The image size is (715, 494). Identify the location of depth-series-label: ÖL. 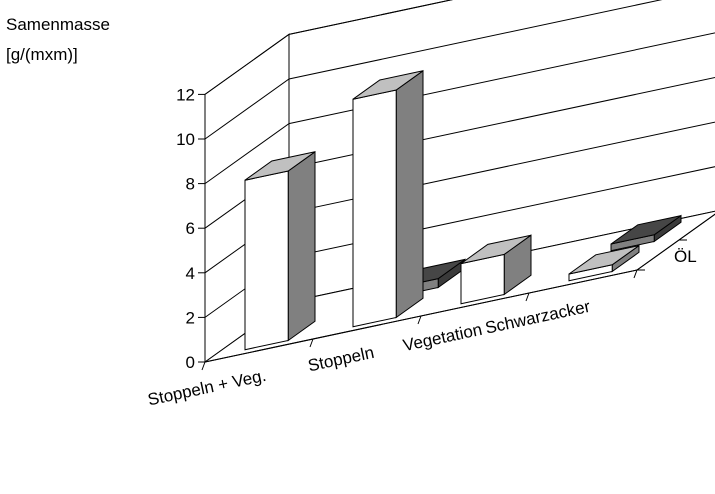
(685, 256).